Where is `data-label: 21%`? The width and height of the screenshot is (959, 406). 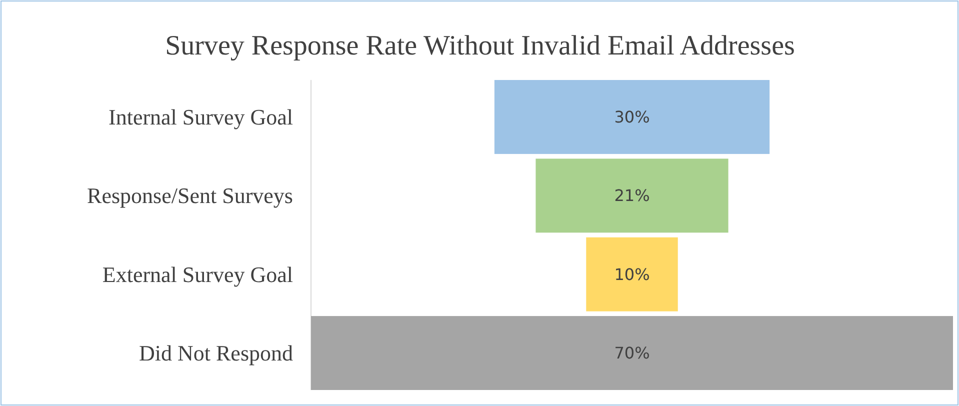
data-label: 21% is located at coordinates (632, 196).